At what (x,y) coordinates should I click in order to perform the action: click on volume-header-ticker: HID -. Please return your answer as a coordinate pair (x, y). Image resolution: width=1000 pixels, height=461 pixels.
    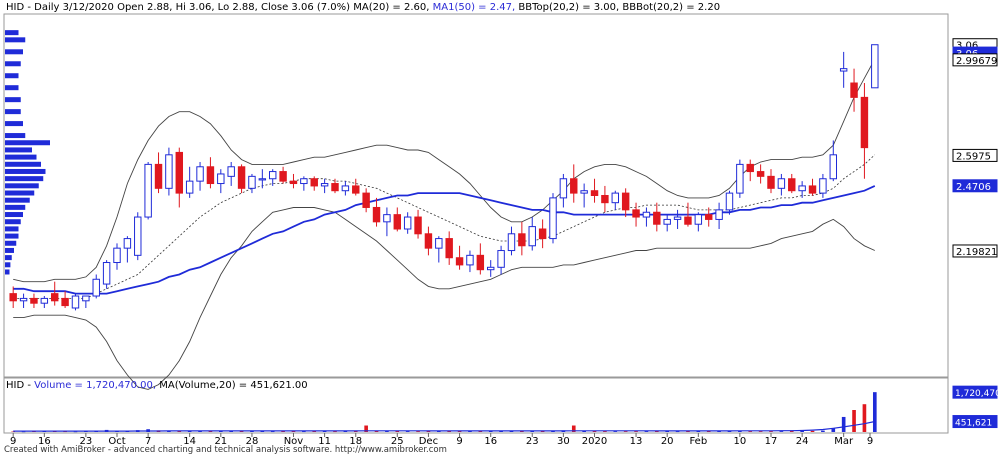
    Looking at the image, I should click on (18, 385).